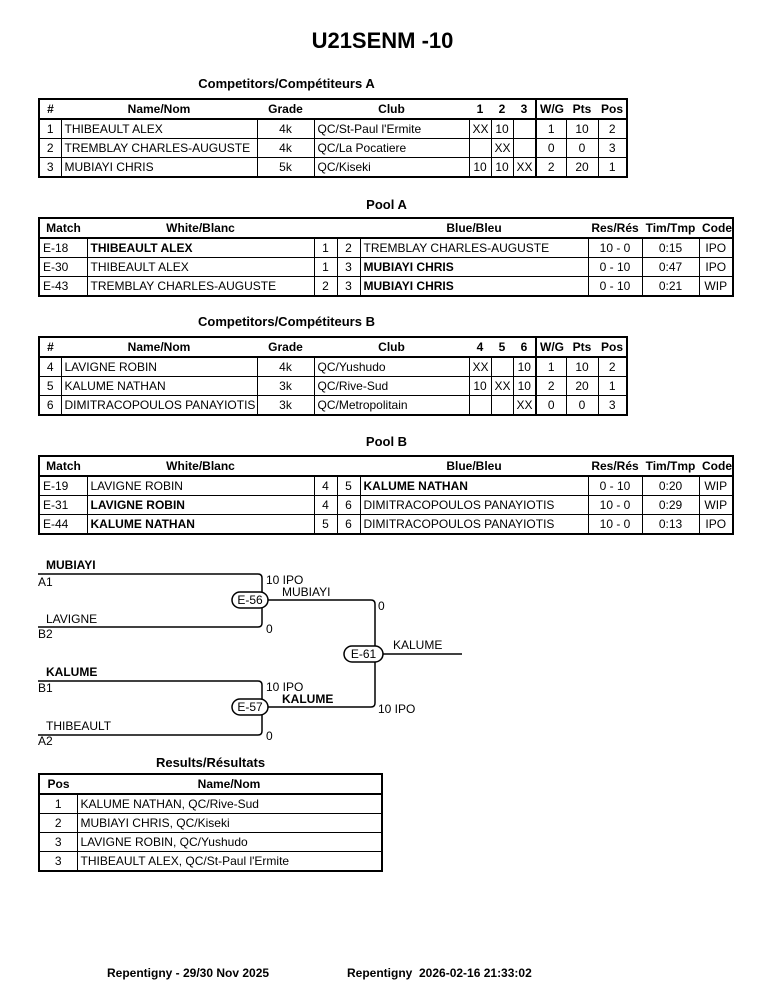  What do you see at coordinates (716, 505) in the screenshot?
I see `code: WIP` at bounding box center [716, 505].